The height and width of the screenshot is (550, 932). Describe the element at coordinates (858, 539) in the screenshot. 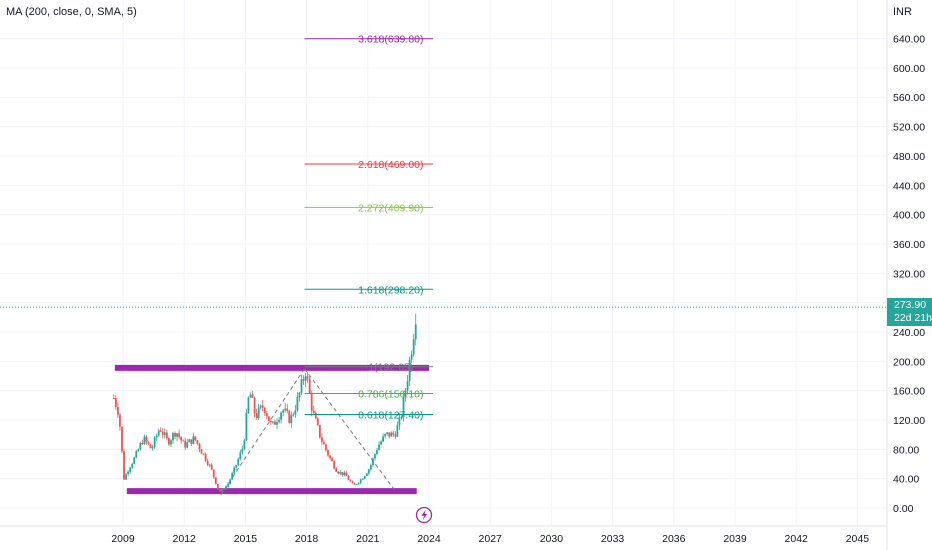

I see `x-tick-label: 2045` at that location.